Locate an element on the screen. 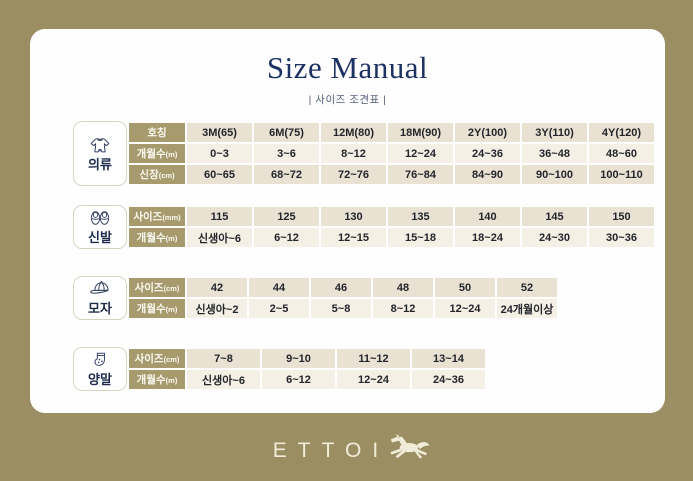 The image size is (693, 481). size-value-cell: 11~12 is located at coordinates (373, 358).